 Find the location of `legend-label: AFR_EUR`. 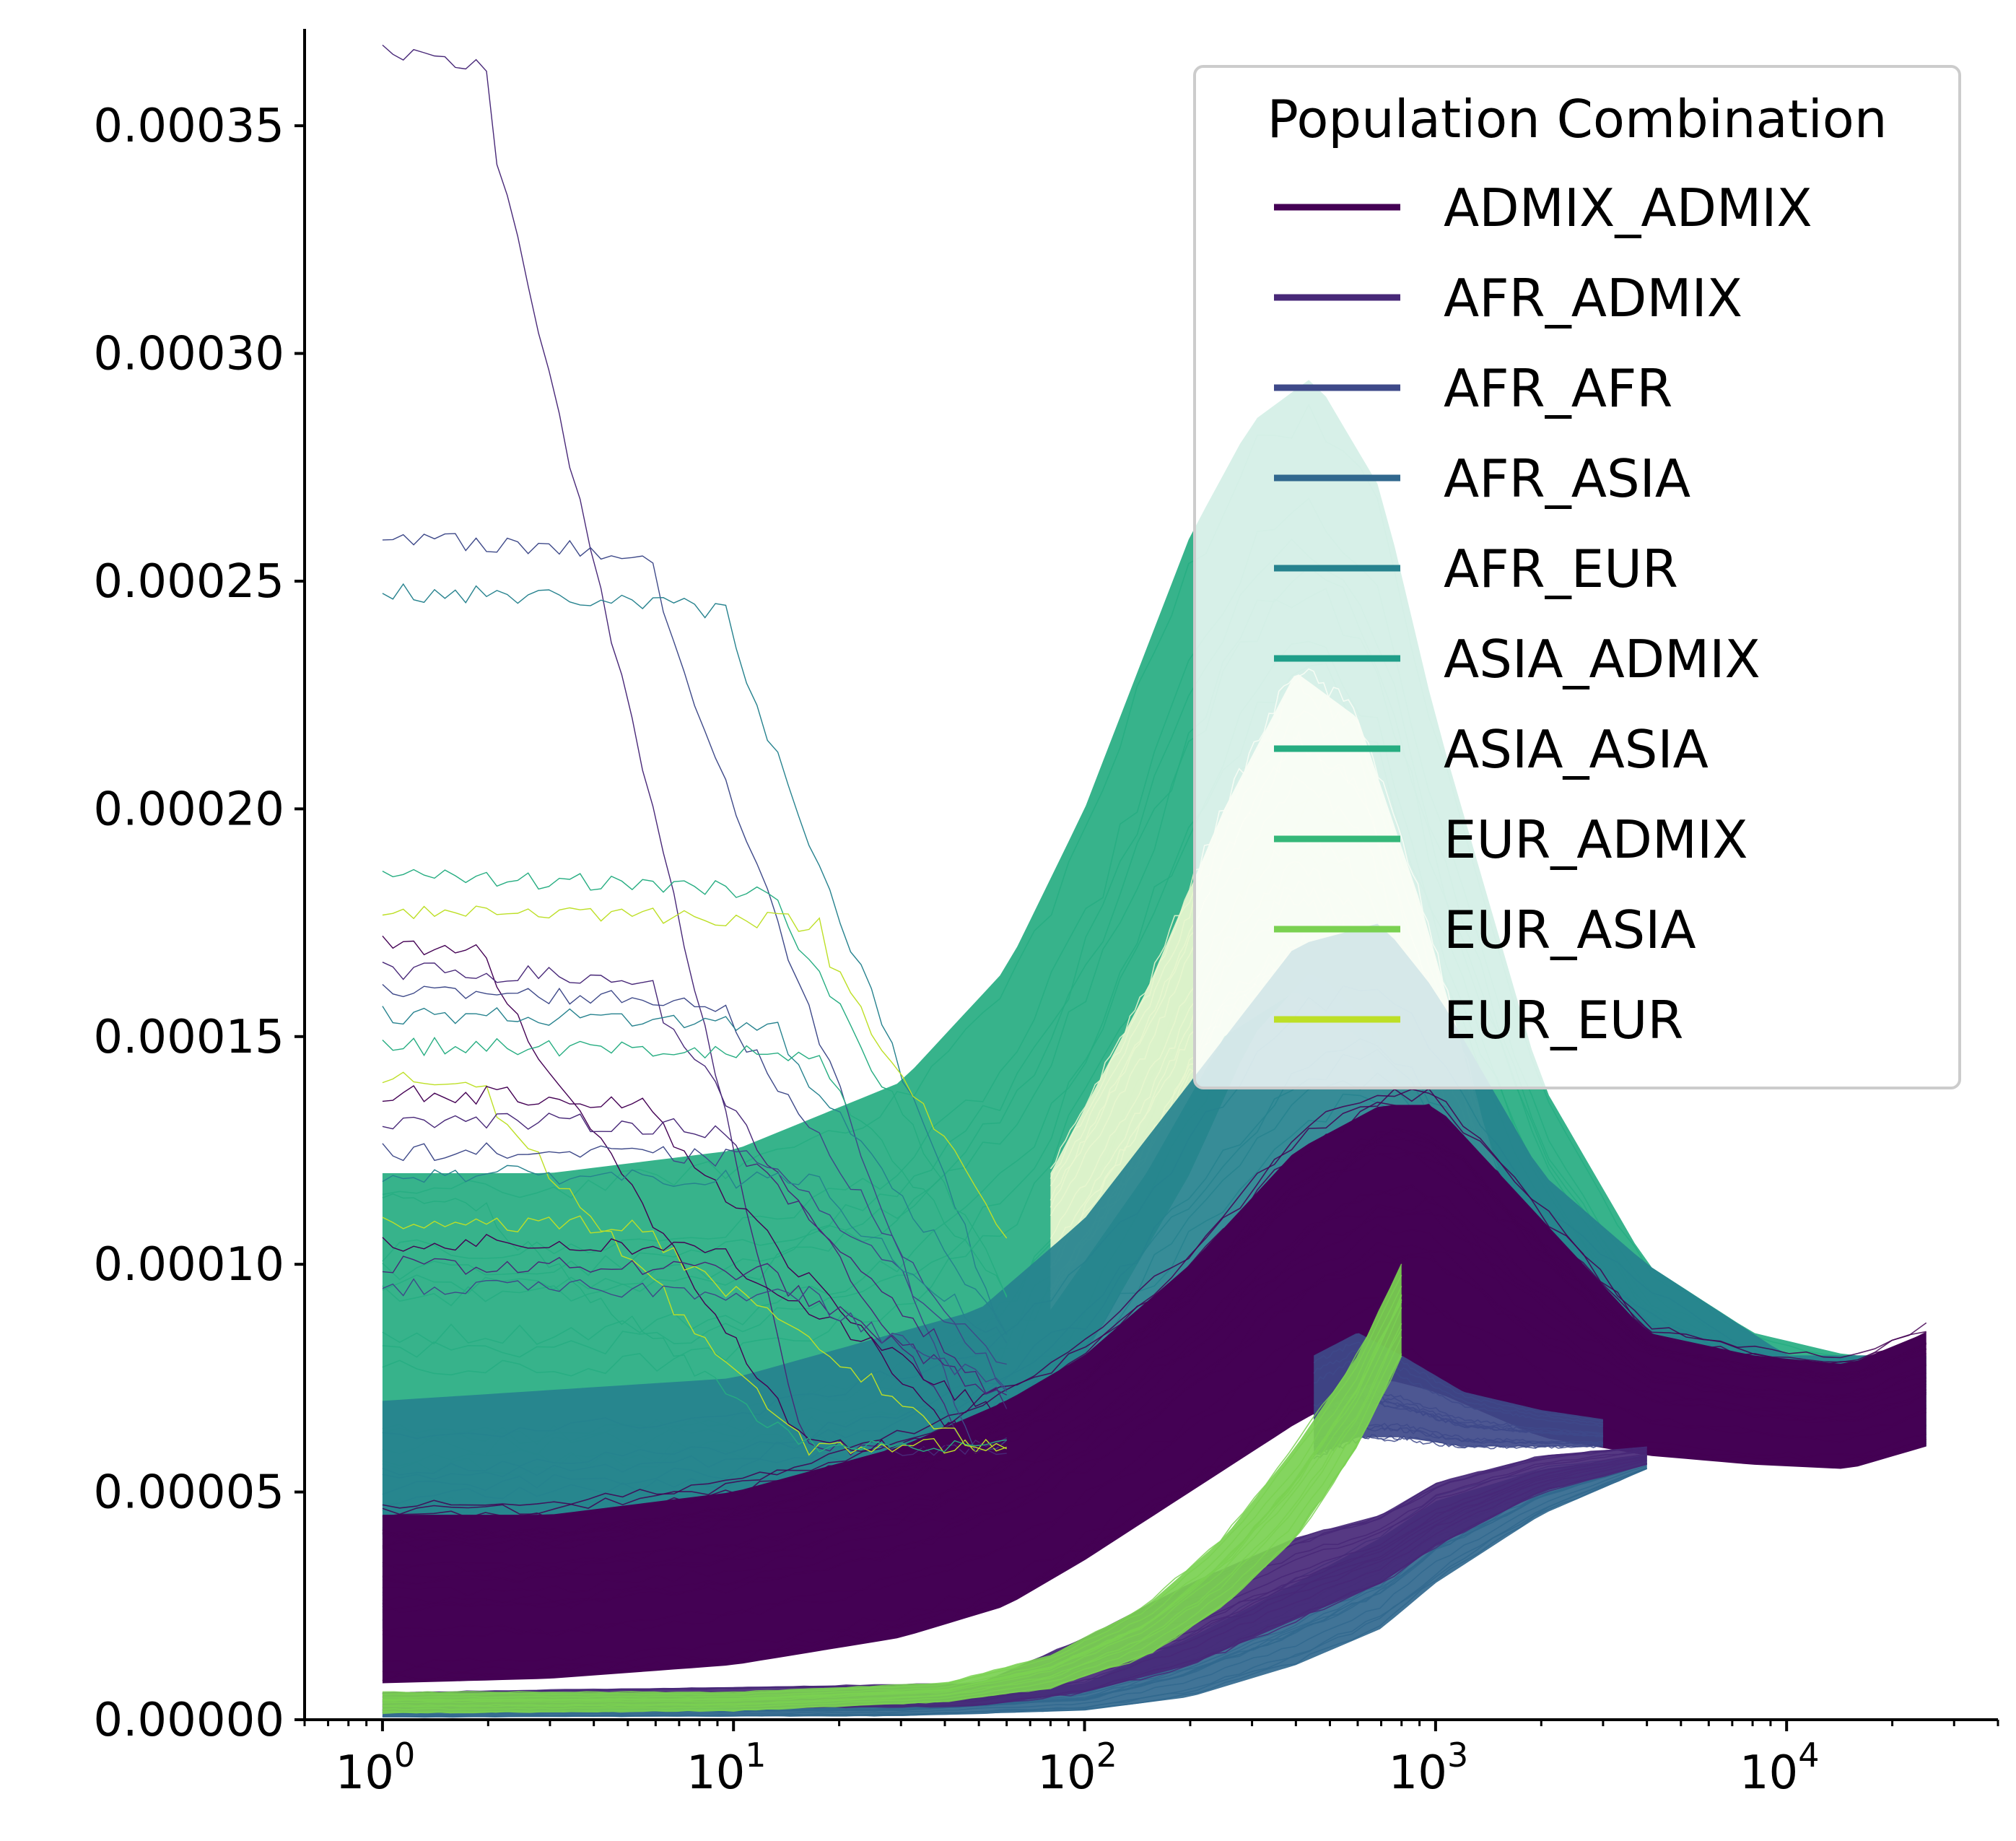

legend-label: AFR_EUR is located at coordinates (1561, 569).